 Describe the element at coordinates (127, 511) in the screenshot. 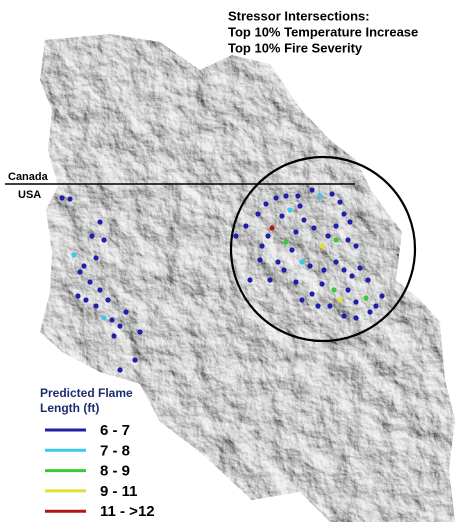

I see `legend-label: 11 - >12` at that location.